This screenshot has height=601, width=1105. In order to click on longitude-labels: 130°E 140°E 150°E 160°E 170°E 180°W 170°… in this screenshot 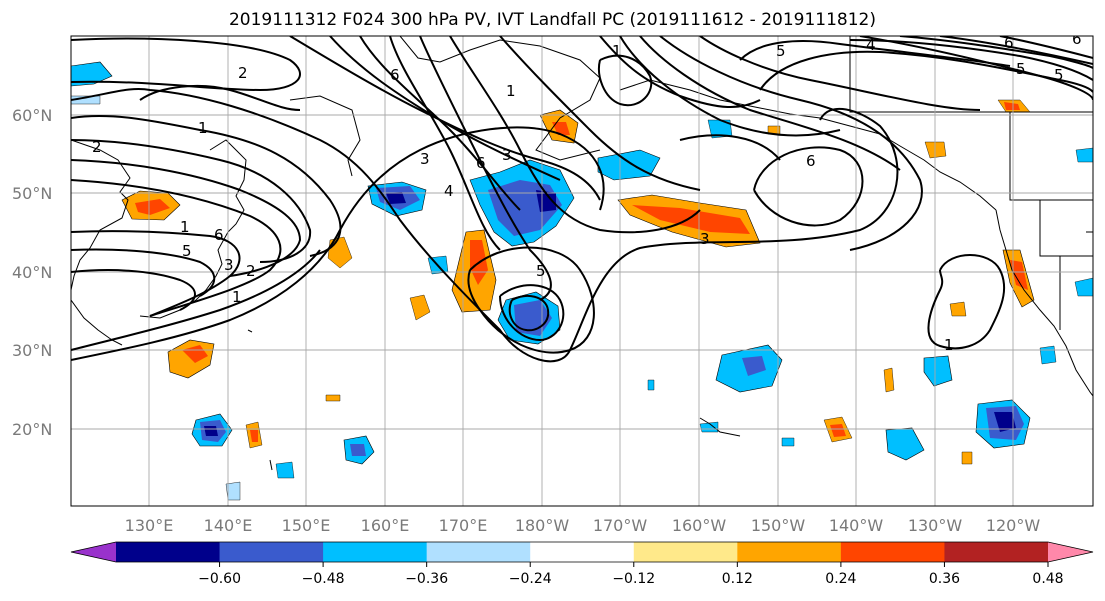, I will do `click(583, 525)`.